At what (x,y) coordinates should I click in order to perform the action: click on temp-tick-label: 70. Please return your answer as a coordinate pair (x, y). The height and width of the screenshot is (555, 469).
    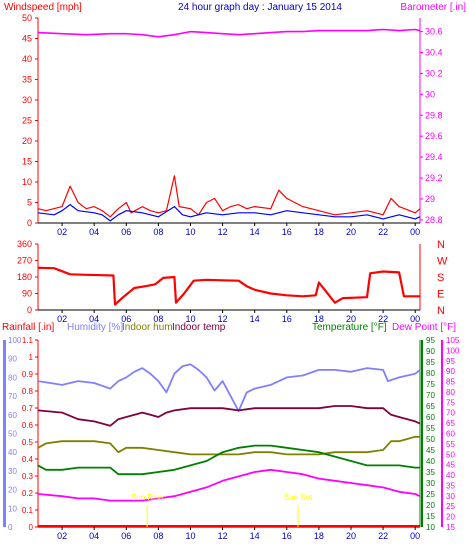
    Looking at the image, I should click on (430, 395).